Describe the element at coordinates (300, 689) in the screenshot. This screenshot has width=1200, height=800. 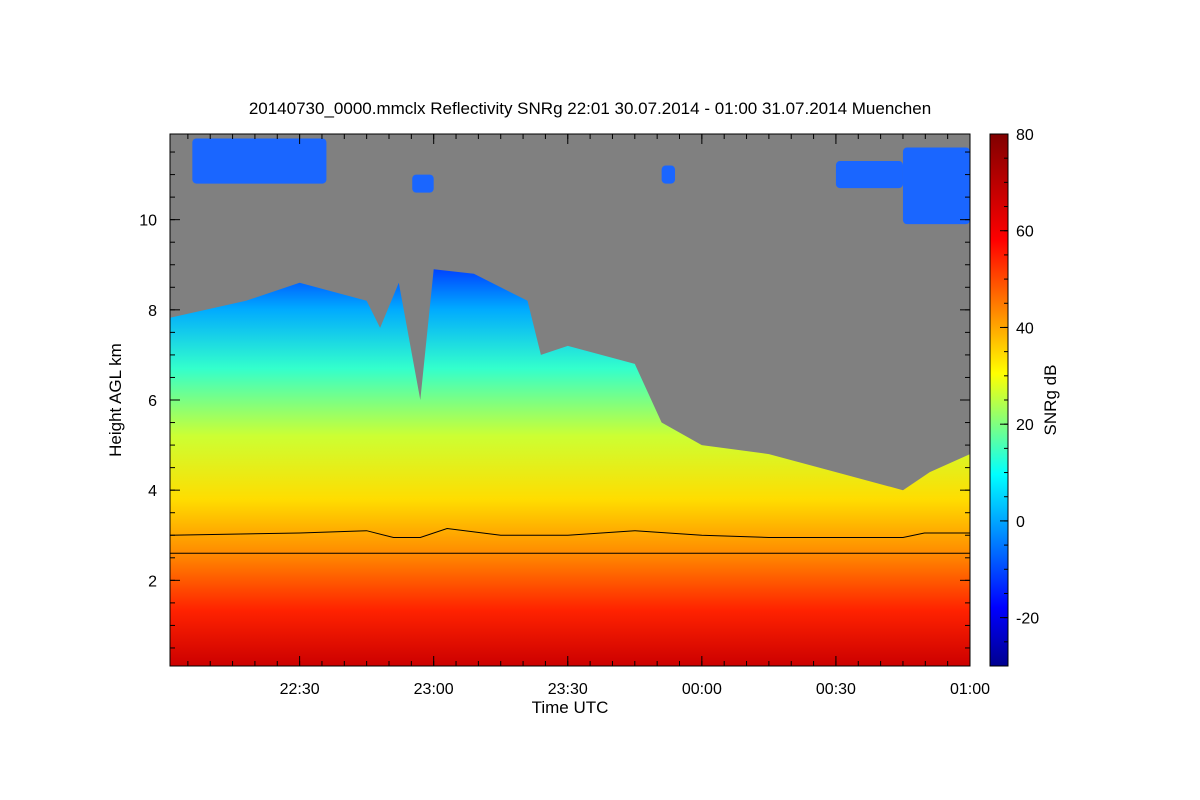
I see `x-tick-label: 22:30` at that location.